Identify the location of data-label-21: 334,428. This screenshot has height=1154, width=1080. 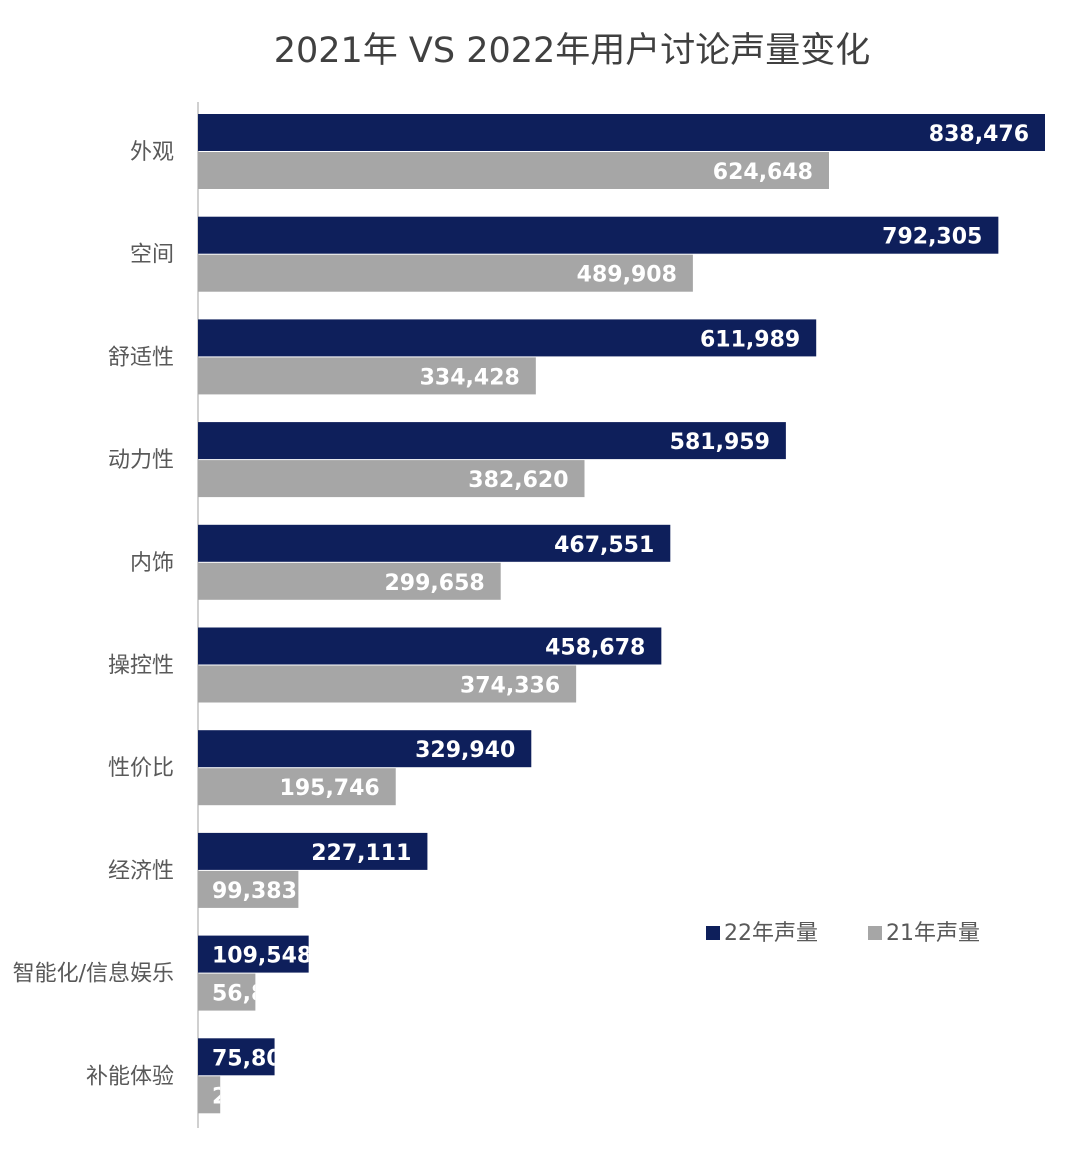
(470, 377).